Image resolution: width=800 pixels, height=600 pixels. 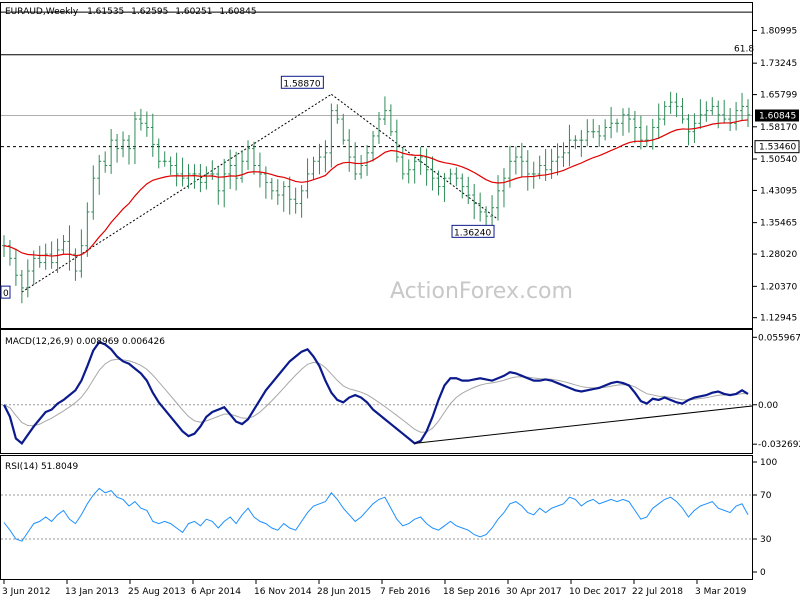 I want to click on price-annotation-label: 1.58870, so click(x=301, y=84).